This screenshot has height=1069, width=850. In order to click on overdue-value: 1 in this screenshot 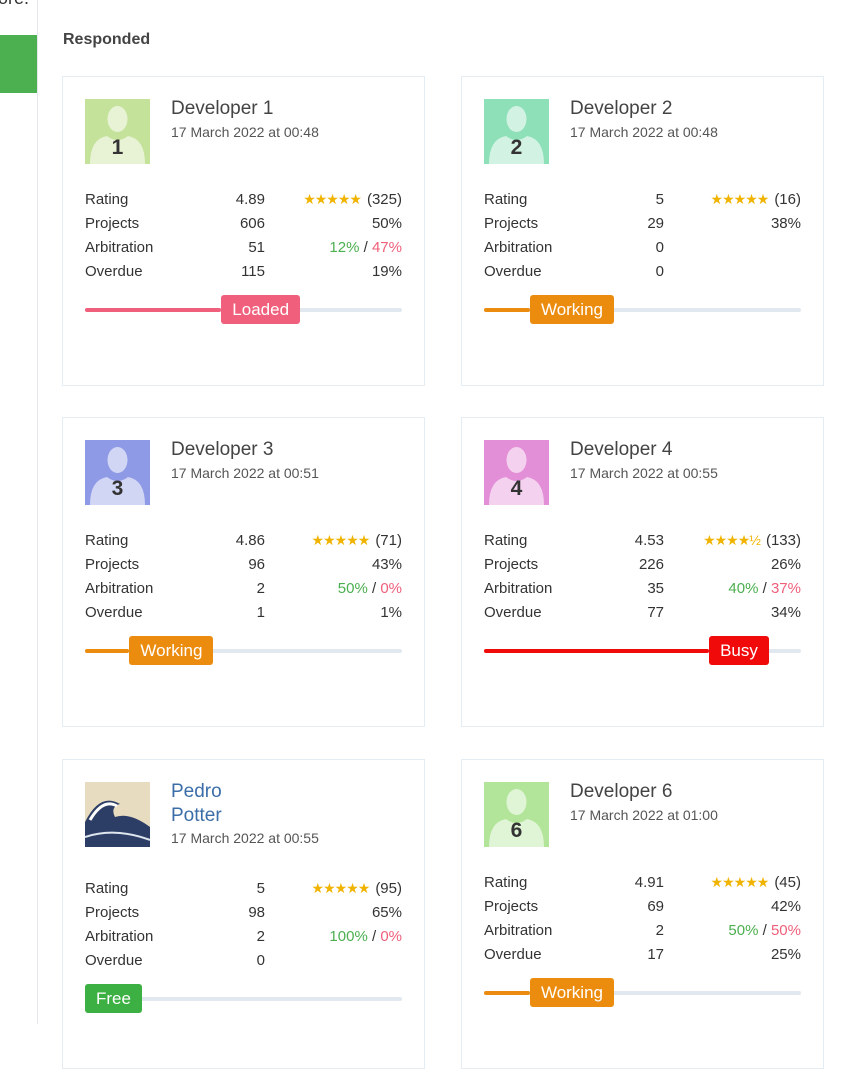, I will do `click(260, 612)`.